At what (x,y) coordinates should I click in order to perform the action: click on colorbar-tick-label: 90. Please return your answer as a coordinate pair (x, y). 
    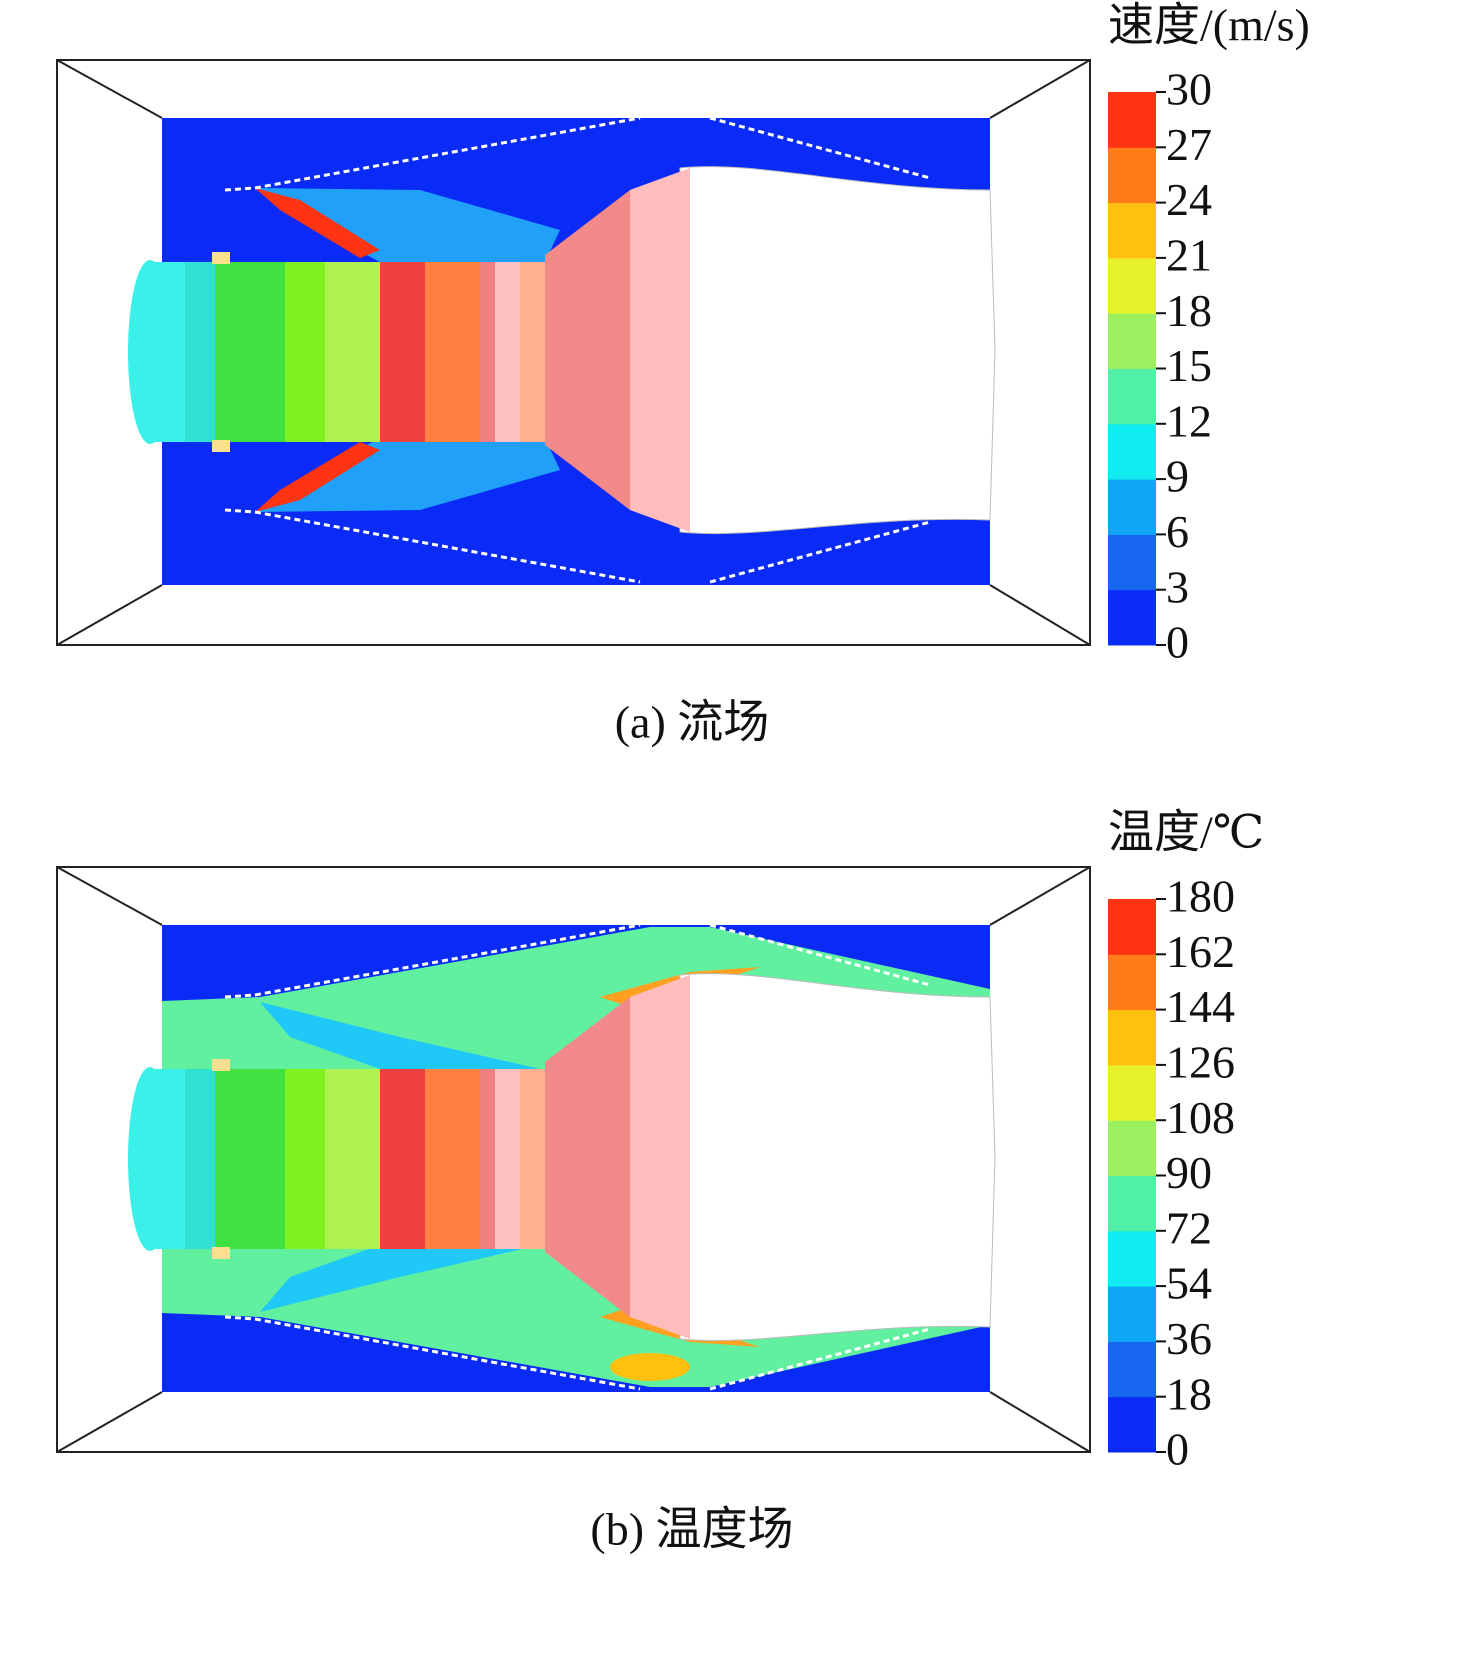
    Looking at the image, I should click on (1189, 1172).